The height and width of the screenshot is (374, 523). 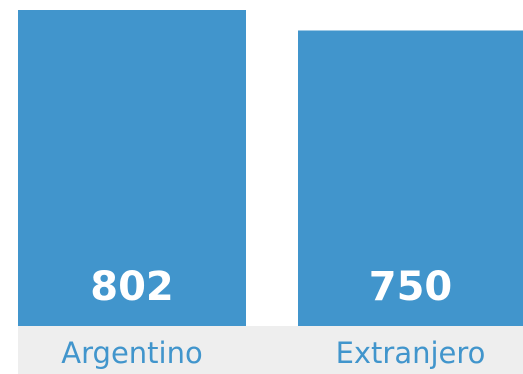 I want to click on value-labels: 802 750, so click(x=271, y=287).